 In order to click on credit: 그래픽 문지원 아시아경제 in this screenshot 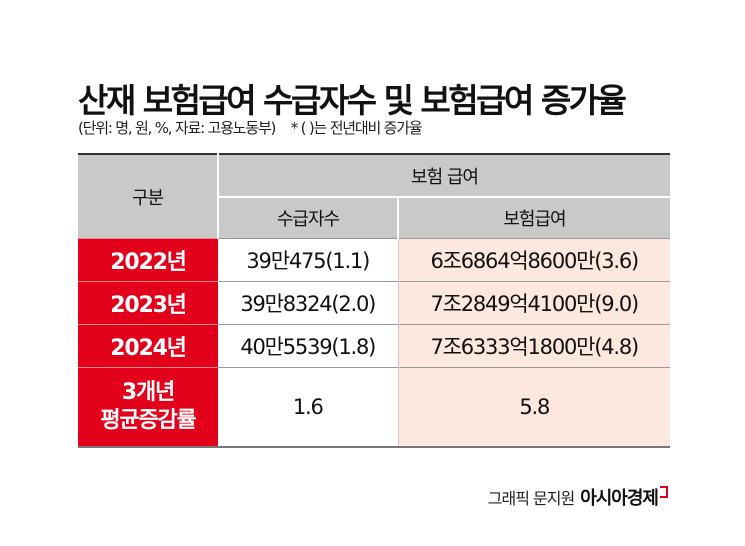, I will do `click(578, 497)`.